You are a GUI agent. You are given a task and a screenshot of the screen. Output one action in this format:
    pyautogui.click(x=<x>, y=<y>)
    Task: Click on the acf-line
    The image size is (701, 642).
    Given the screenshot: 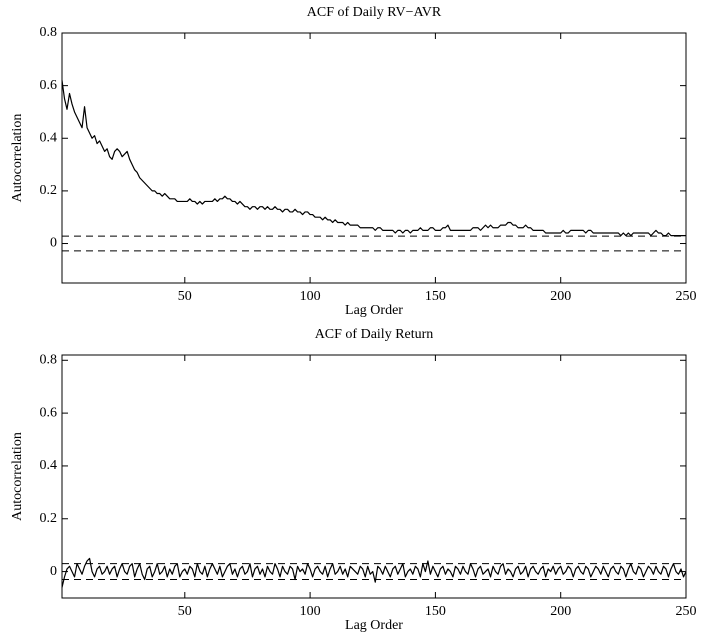 What is the action you would take?
    pyautogui.click(x=374, y=572)
    